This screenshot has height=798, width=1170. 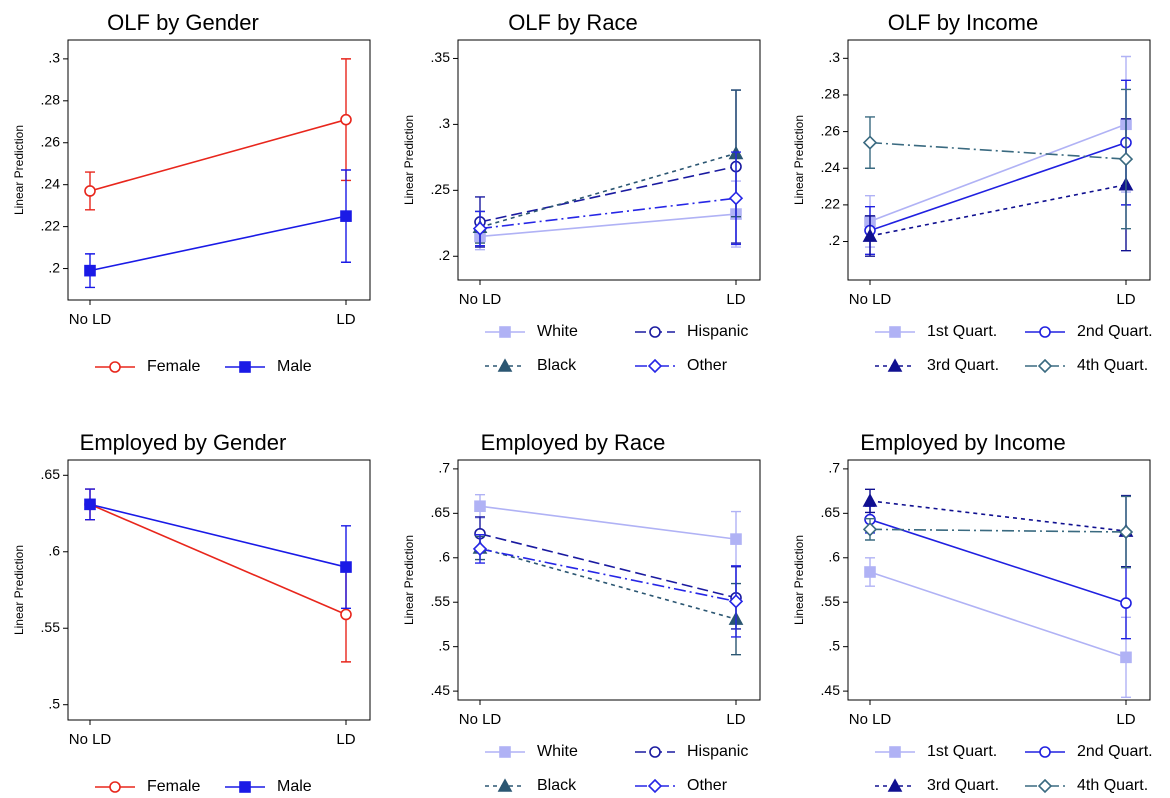 I want to click on legend-label: Male, so click(x=294, y=786).